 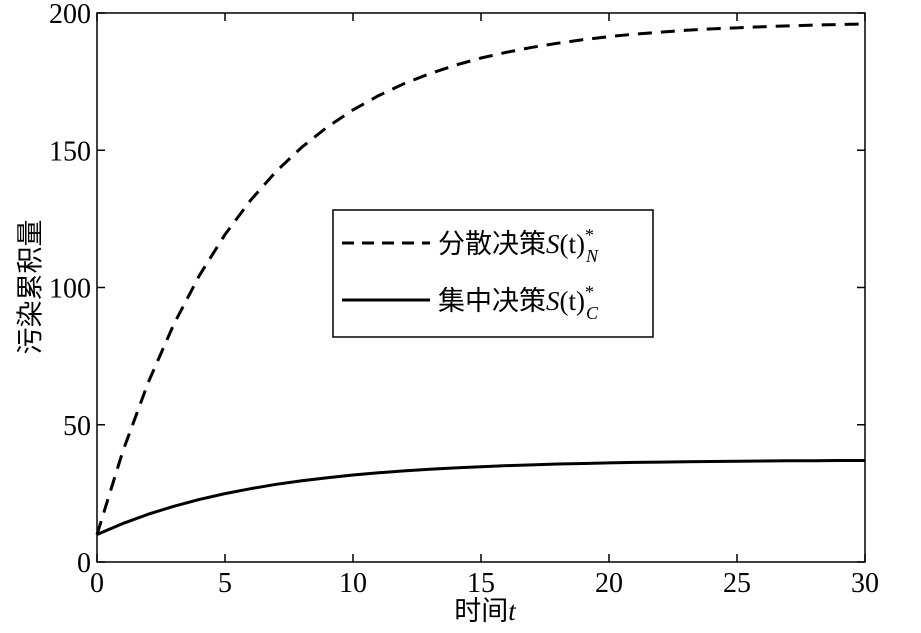 What do you see at coordinates (865, 583) in the screenshot?
I see `x-tick-label: 30` at bounding box center [865, 583].